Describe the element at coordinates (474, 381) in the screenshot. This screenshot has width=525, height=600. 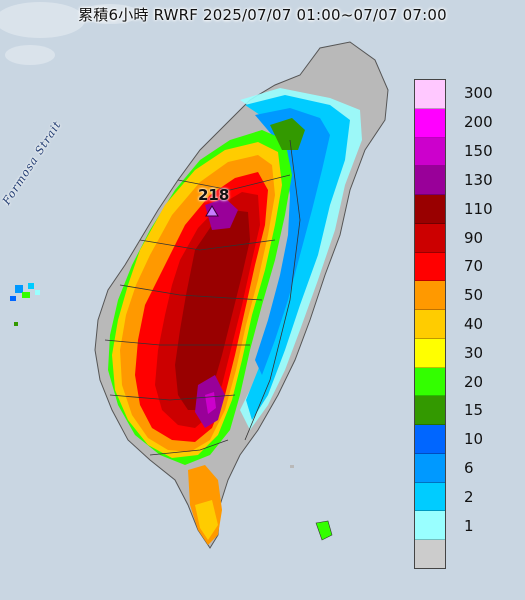
I see `legend-label: 20` at that location.